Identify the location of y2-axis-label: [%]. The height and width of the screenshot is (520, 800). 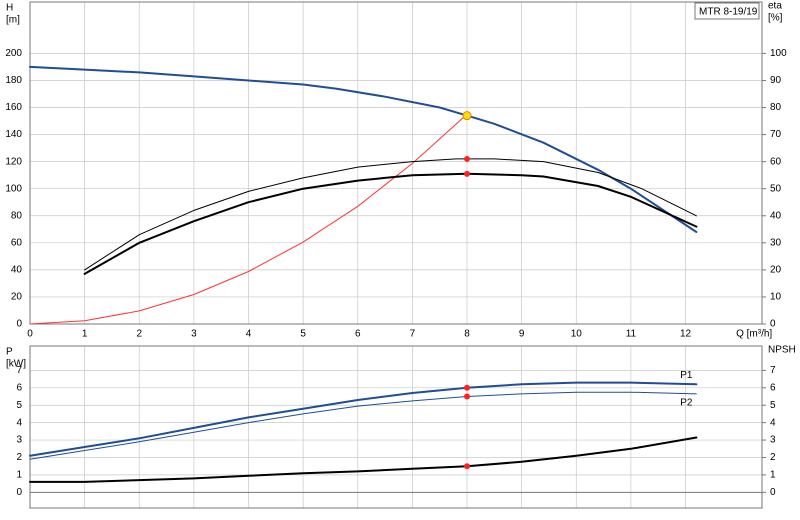
(775, 18).